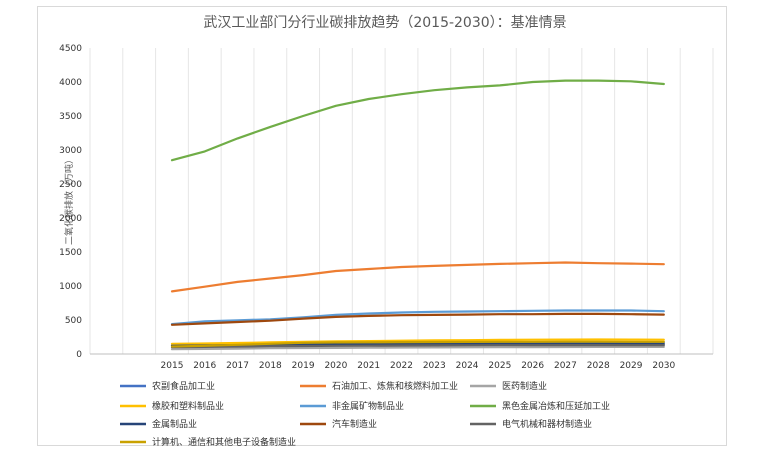  I want to click on x-tick-label: 2018, so click(270, 366).